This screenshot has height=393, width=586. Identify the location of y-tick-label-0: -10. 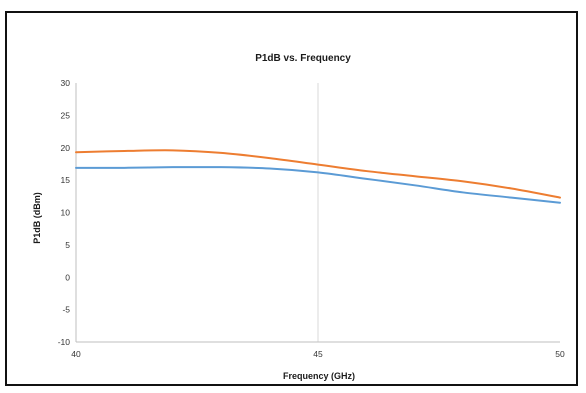
(64, 342).